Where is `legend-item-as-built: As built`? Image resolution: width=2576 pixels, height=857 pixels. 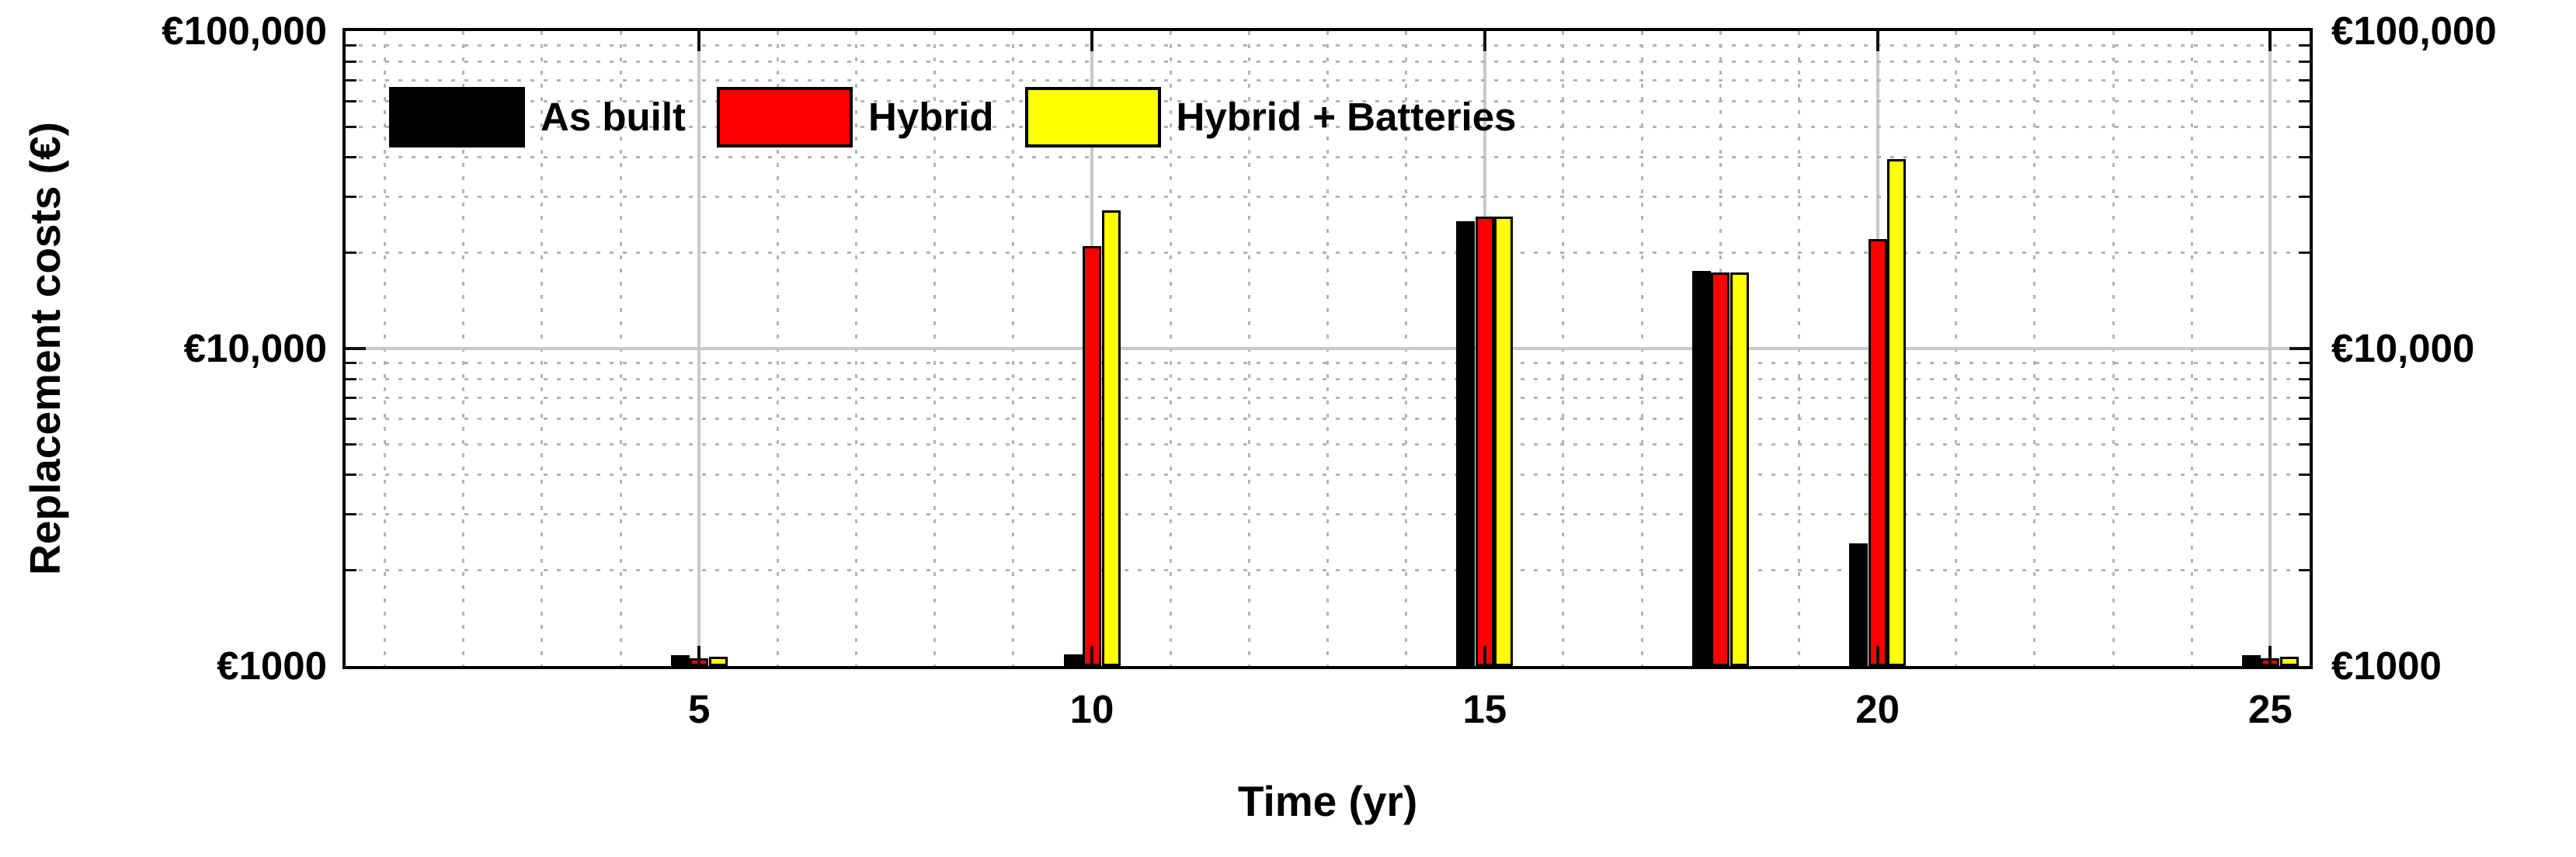
legend-item-as-built: As built is located at coordinates (537, 117).